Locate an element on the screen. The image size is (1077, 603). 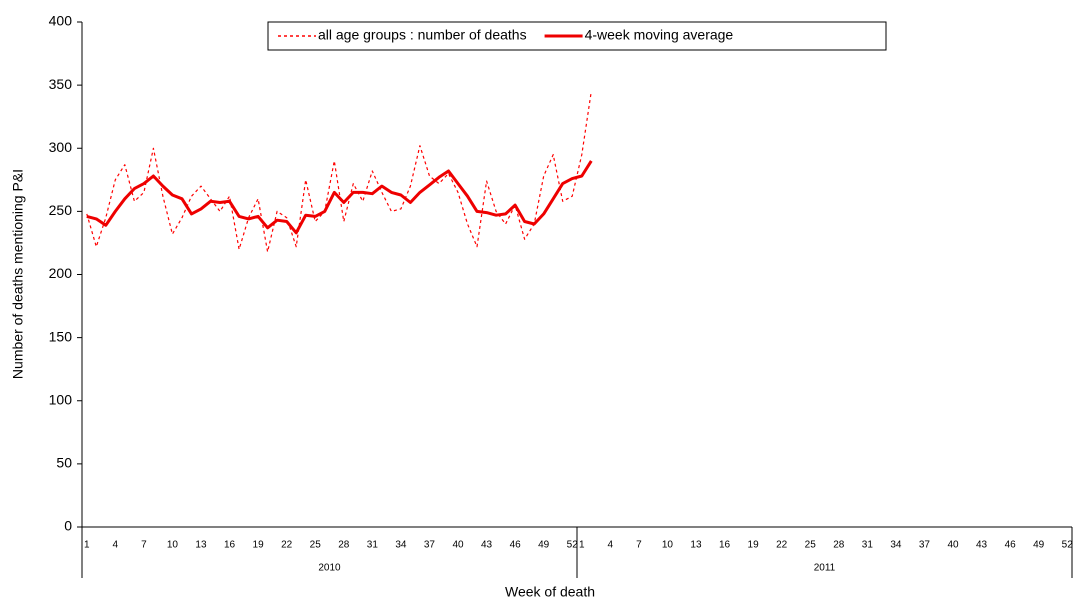
group-label: 2010 is located at coordinates (329, 568).